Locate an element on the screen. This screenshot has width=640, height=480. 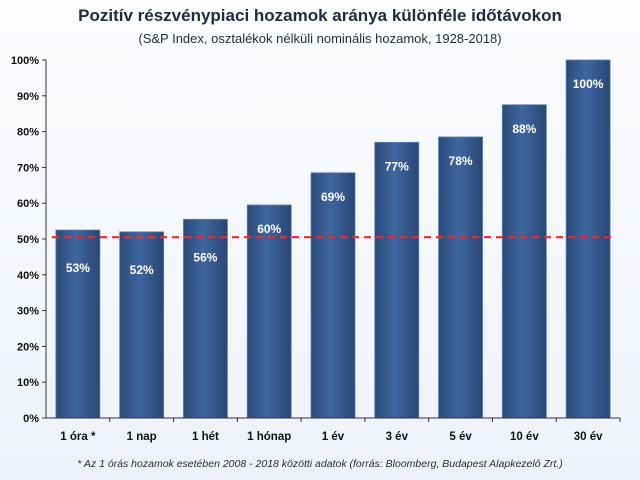
data-label: 88% is located at coordinates (524, 129).